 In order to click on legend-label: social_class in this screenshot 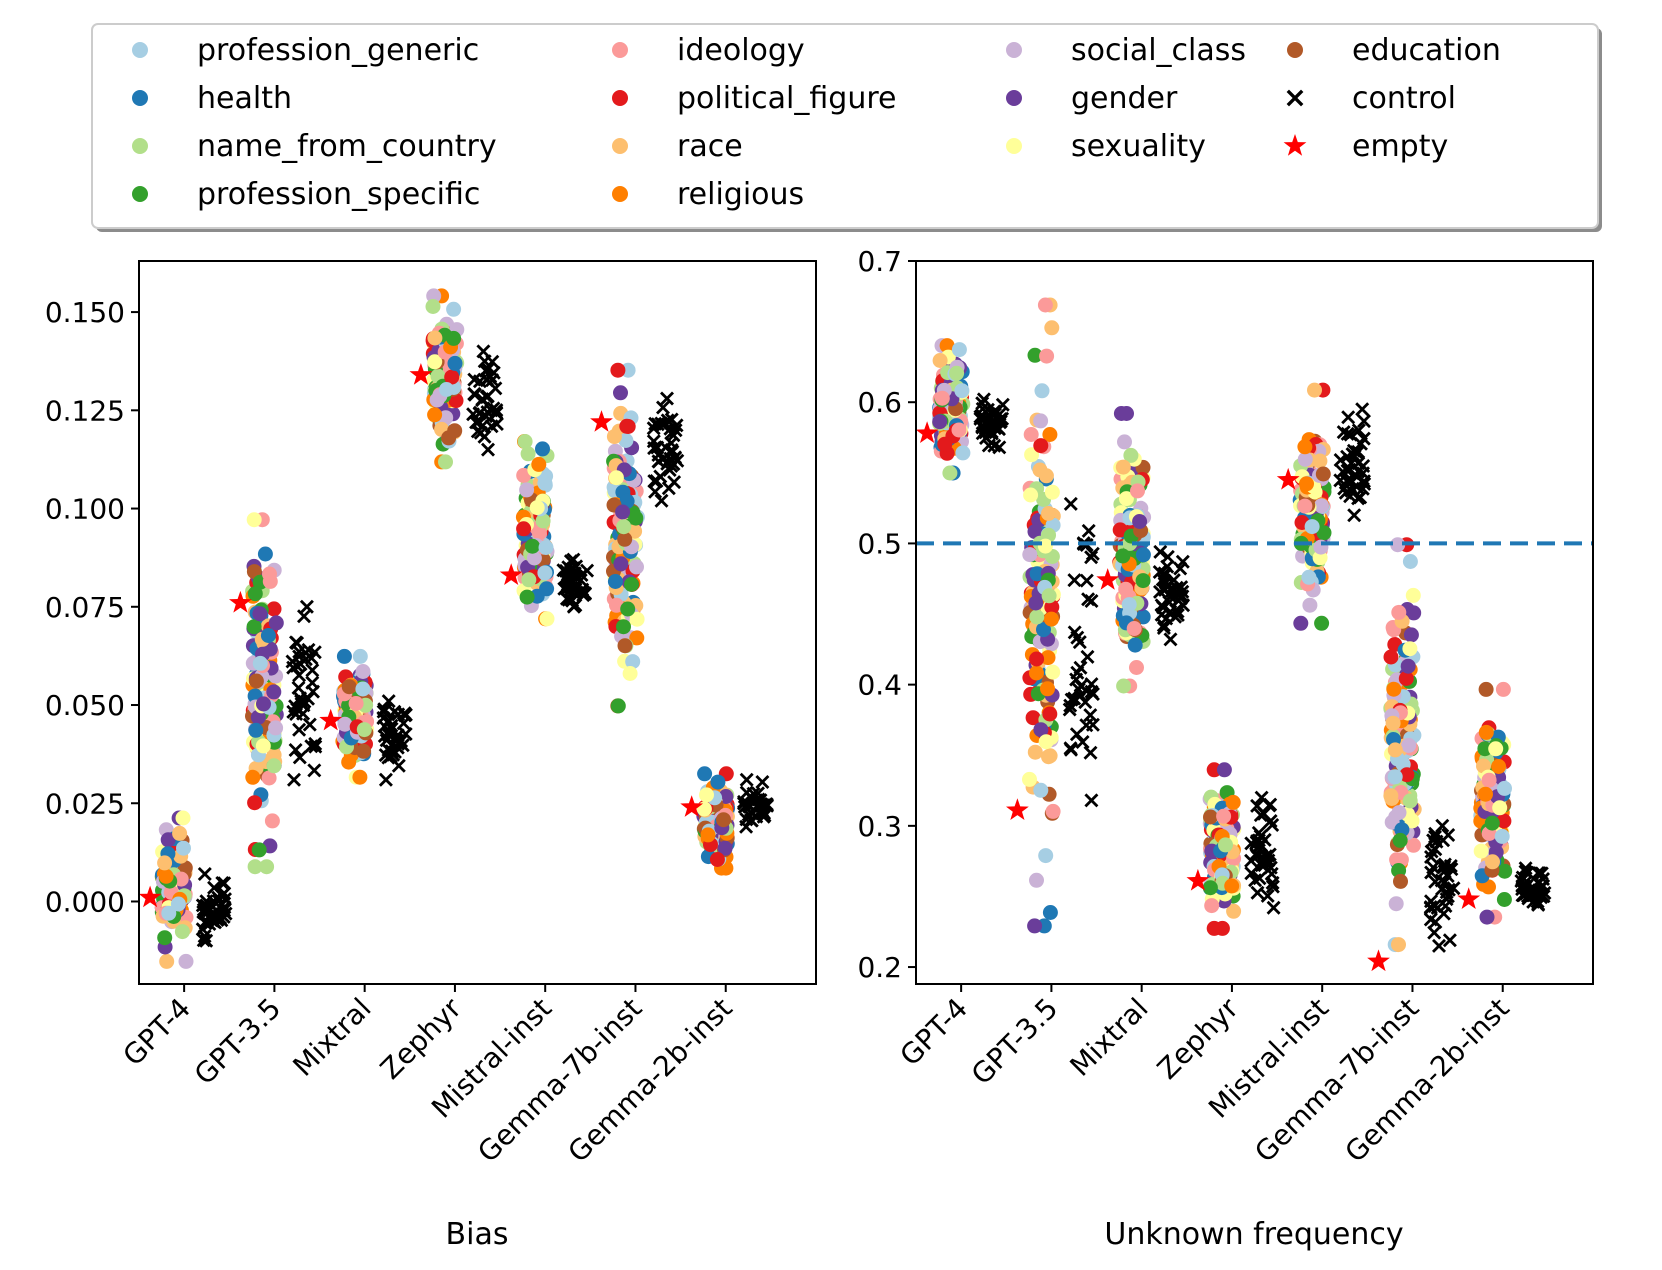, I will do `click(1158, 50)`.